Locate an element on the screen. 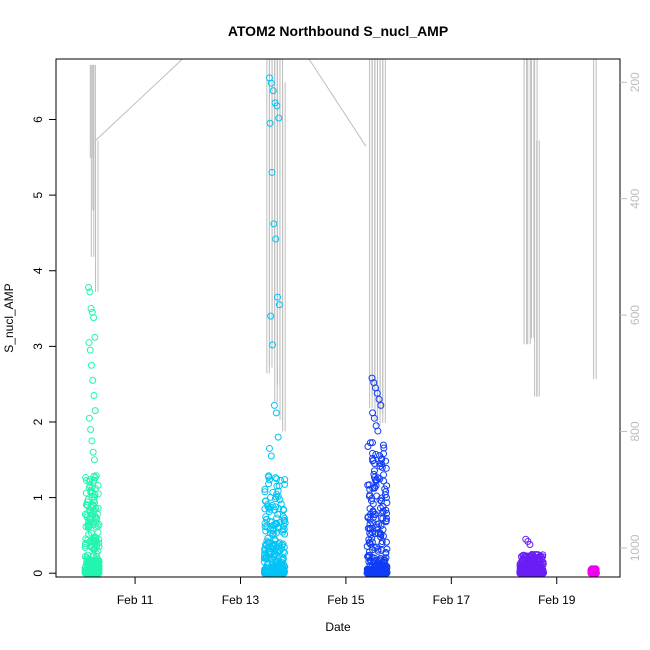 This screenshot has height=650, width=650. y-tick-label: 4 is located at coordinates (38, 270).